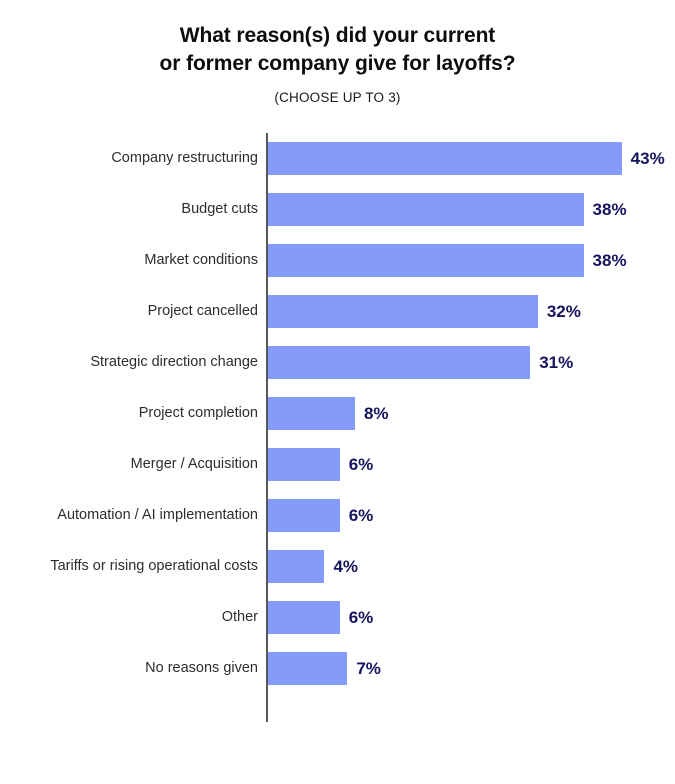 Image resolution: width=675 pixels, height=784 pixels. I want to click on bar-row: Budget cuts 38%, so click(337, 209).